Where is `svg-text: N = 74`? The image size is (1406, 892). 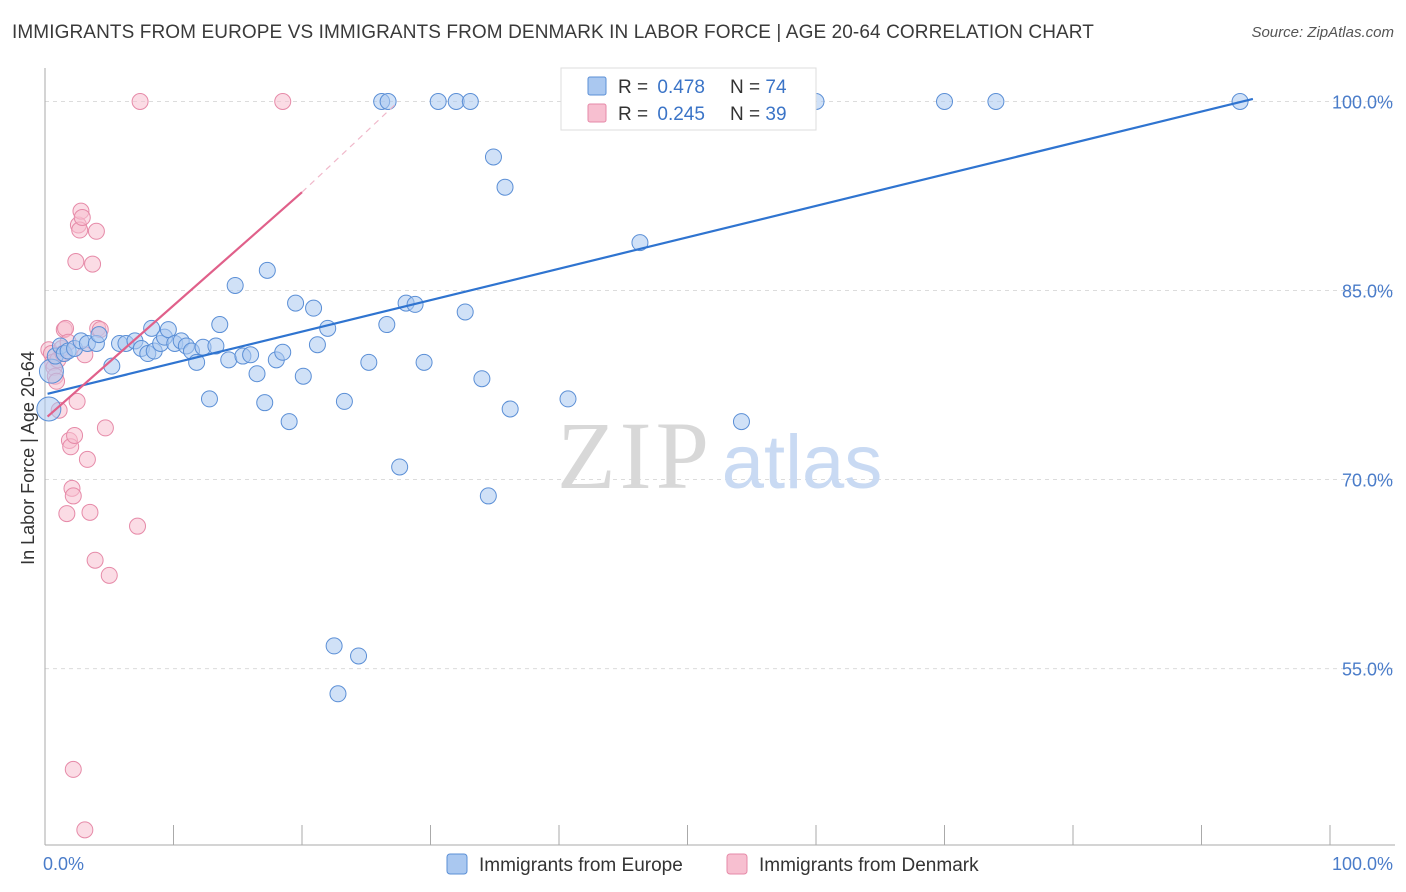 svg-text: N = 74 is located at coordinates (758, 87).